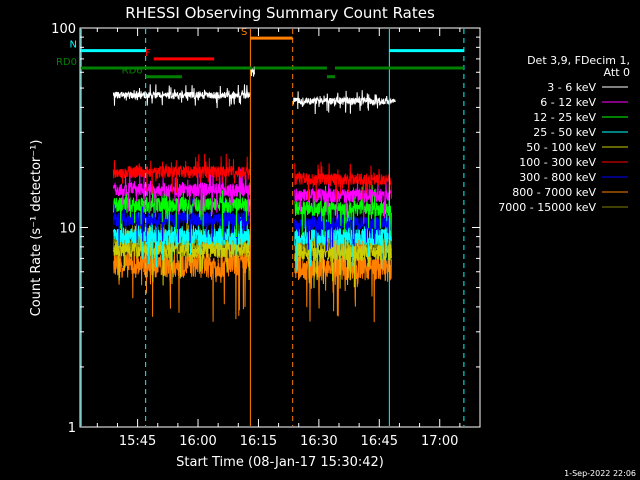 The height and width of the screenshot is (480, 640). Describe the element at coordinates (36, 228) in the screenshot. I see `y-axis-label: Count Rate (s⁻¹ detector⁻¹)` at that location.